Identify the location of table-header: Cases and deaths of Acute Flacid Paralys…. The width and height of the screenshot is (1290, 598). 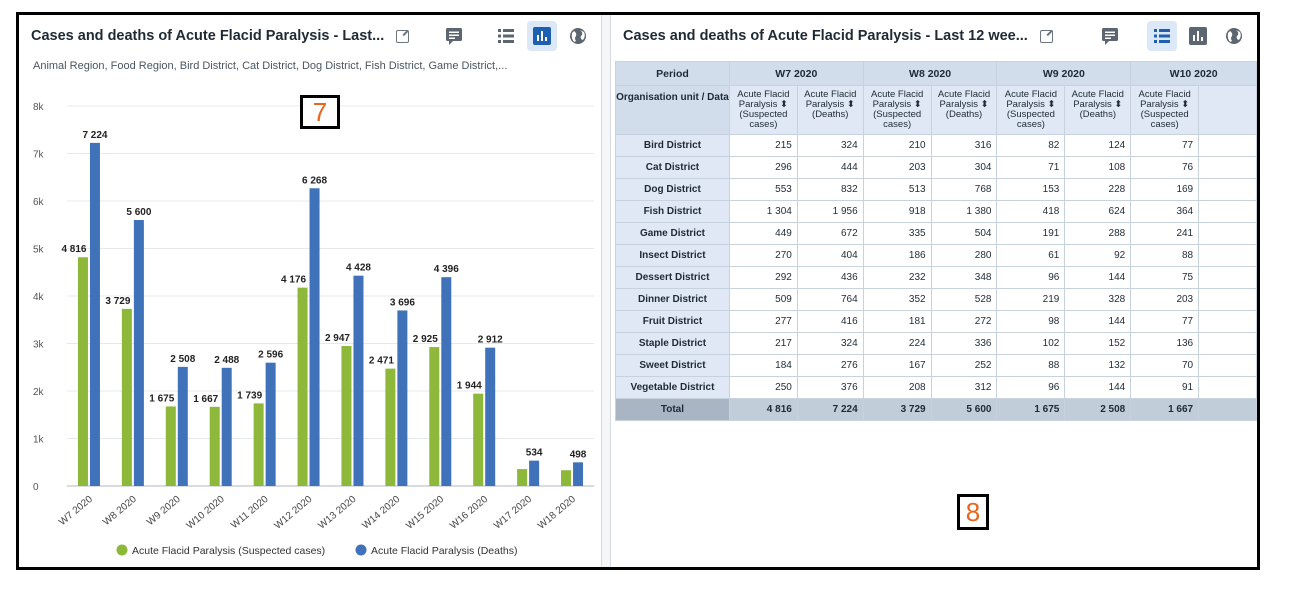
(934, 36).